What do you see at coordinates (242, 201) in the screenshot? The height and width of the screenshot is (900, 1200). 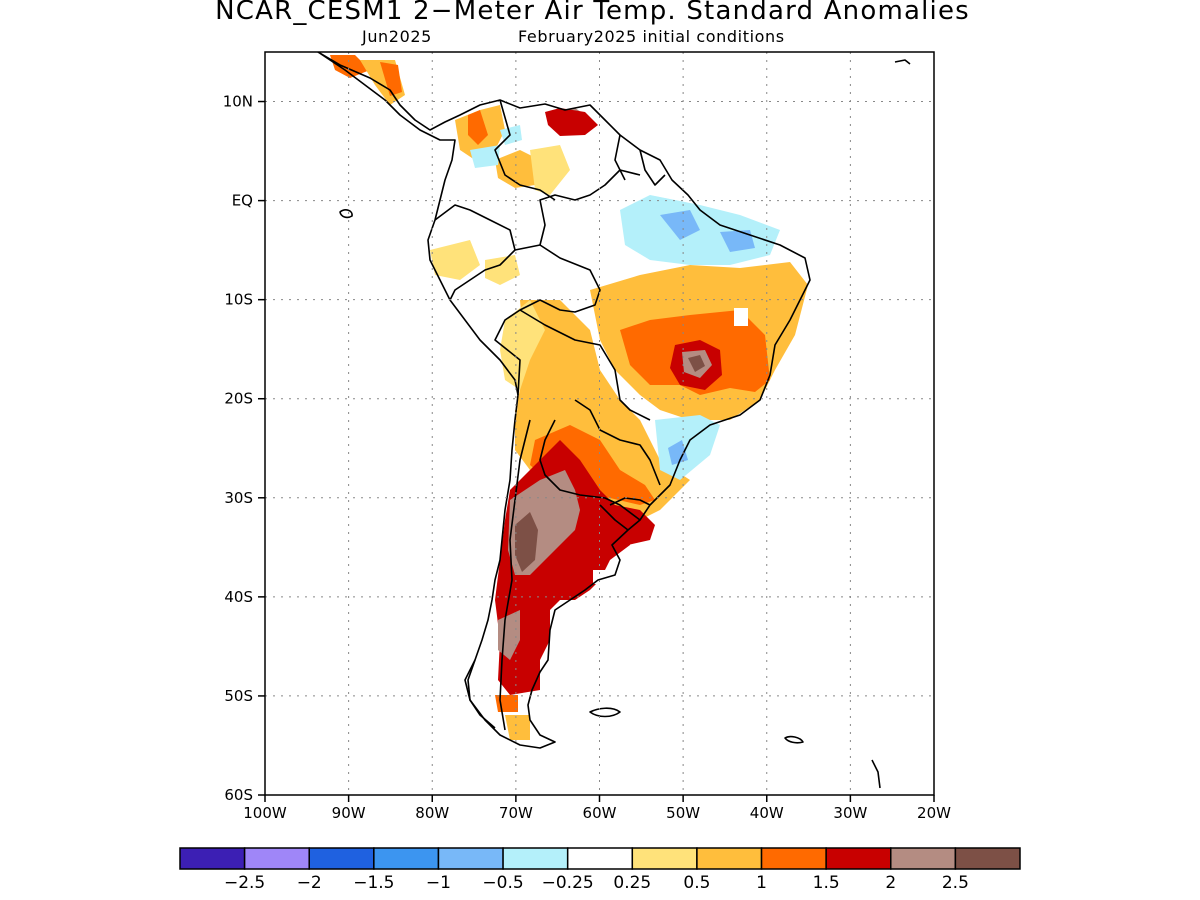 I see `lat-tick-label: EQ` at bounding box center [242, 201].